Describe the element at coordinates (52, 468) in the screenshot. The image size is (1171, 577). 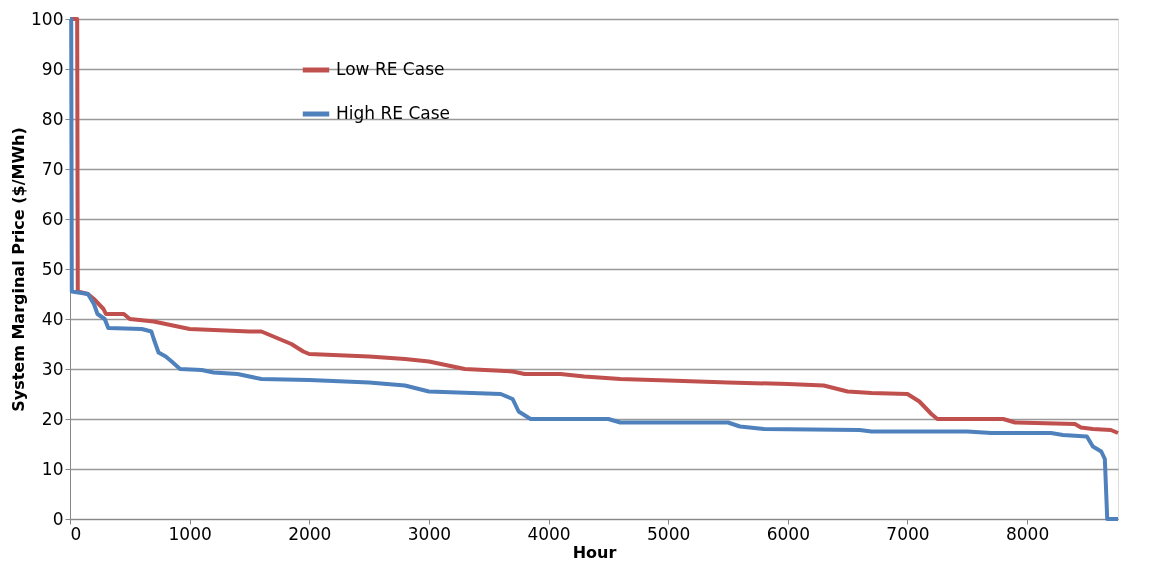
I see `y-tick-label: 10` at that location.